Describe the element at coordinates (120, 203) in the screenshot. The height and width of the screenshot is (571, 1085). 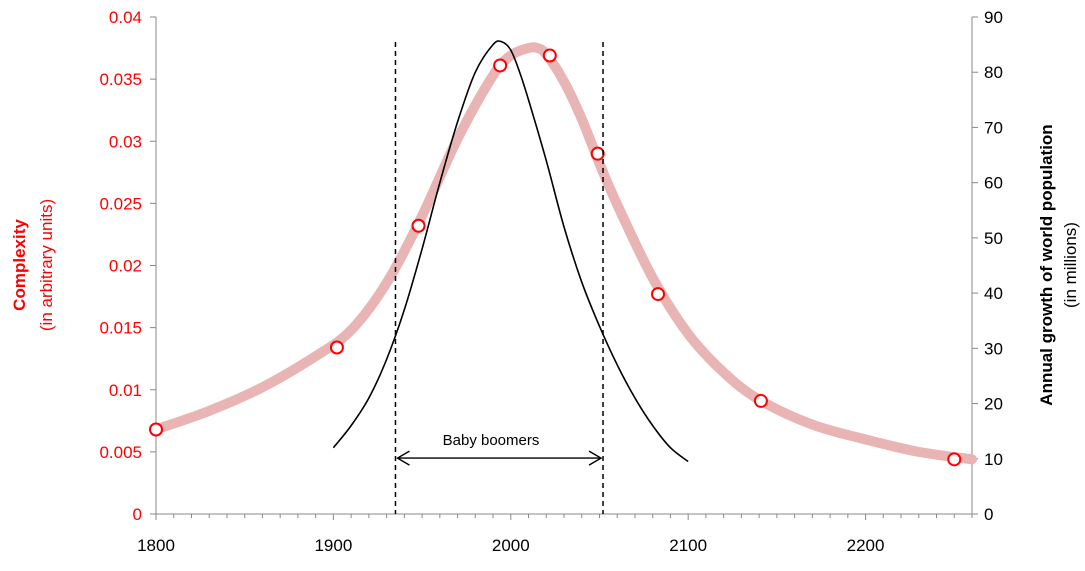
I see `left-tick-label: 0.025` at that location.